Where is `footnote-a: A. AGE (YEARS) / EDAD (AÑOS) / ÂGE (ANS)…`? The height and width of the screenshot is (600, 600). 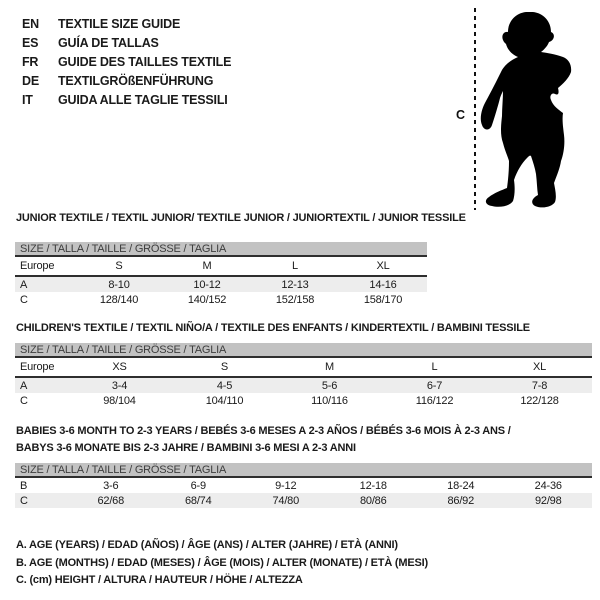 footnote-a: A. AGE (YEARS) / EDAD (AÑOS) / ÂGE (ANS)… is located at coordinates (207, 545).